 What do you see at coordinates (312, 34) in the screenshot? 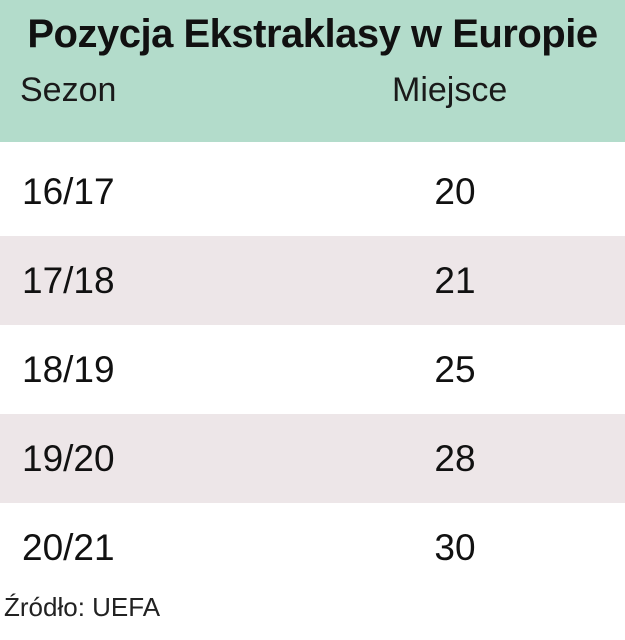
I see `table-title: Pozycja Ekstraklasy w Europie` at bounding box center [312, 34].